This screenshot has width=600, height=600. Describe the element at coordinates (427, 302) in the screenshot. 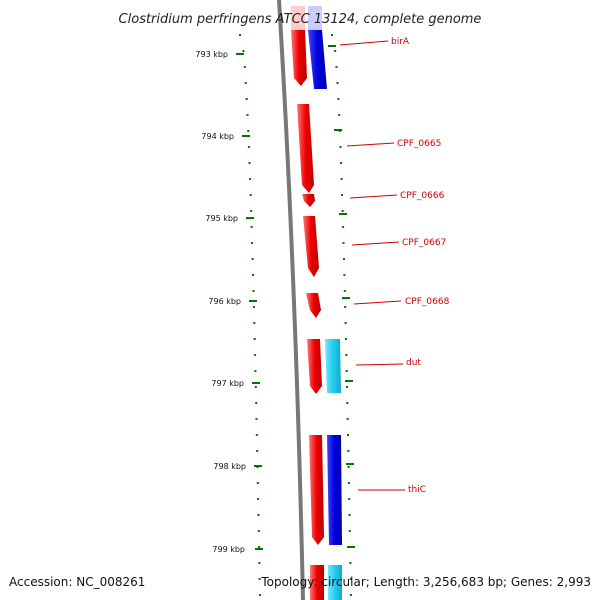

I see `svg-text: CPF_0668` at that location.